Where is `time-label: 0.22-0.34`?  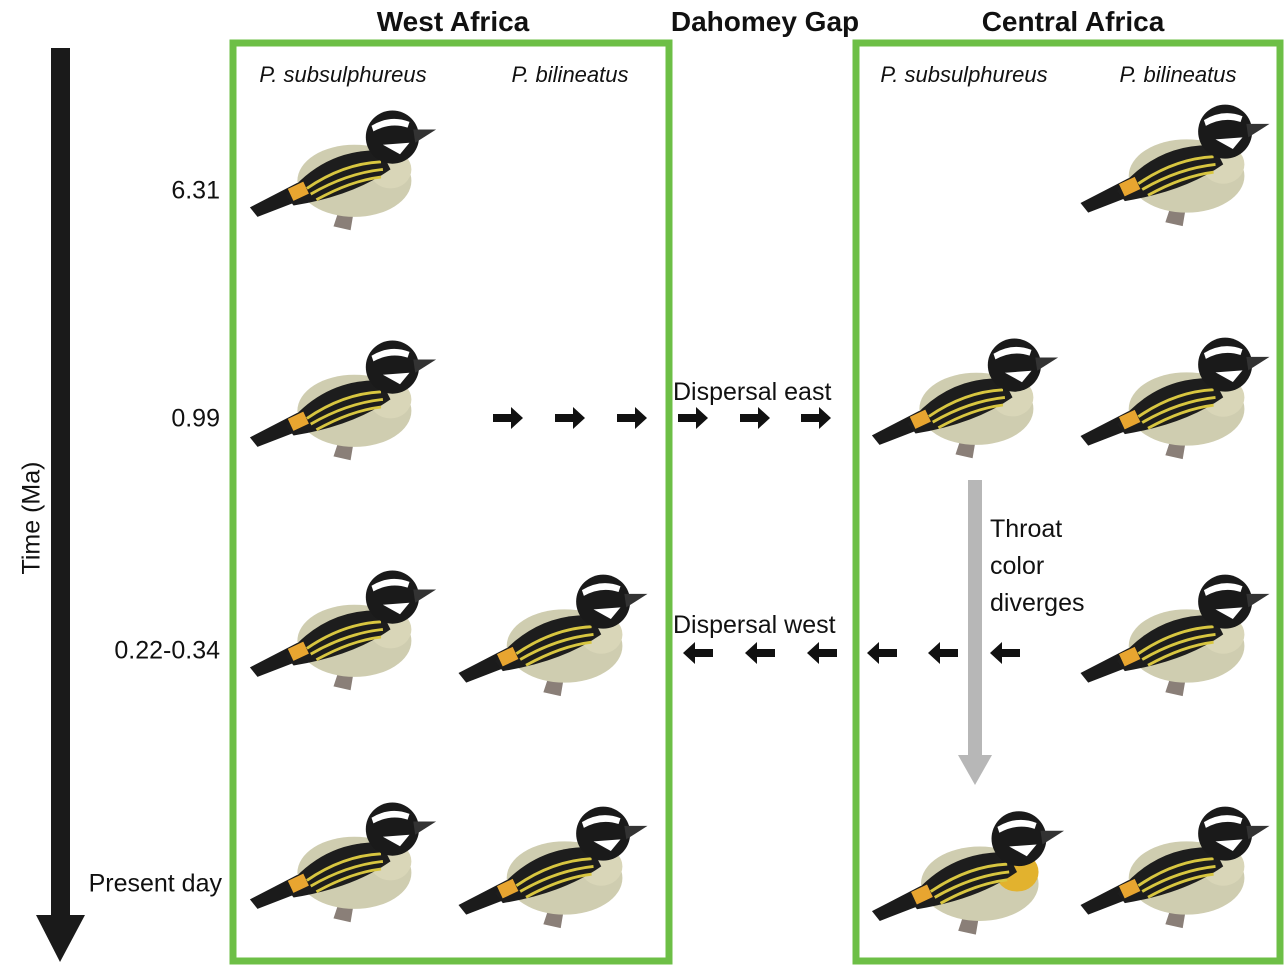 time-label: 0.22-0.34 is located at coordinates (167, 651).